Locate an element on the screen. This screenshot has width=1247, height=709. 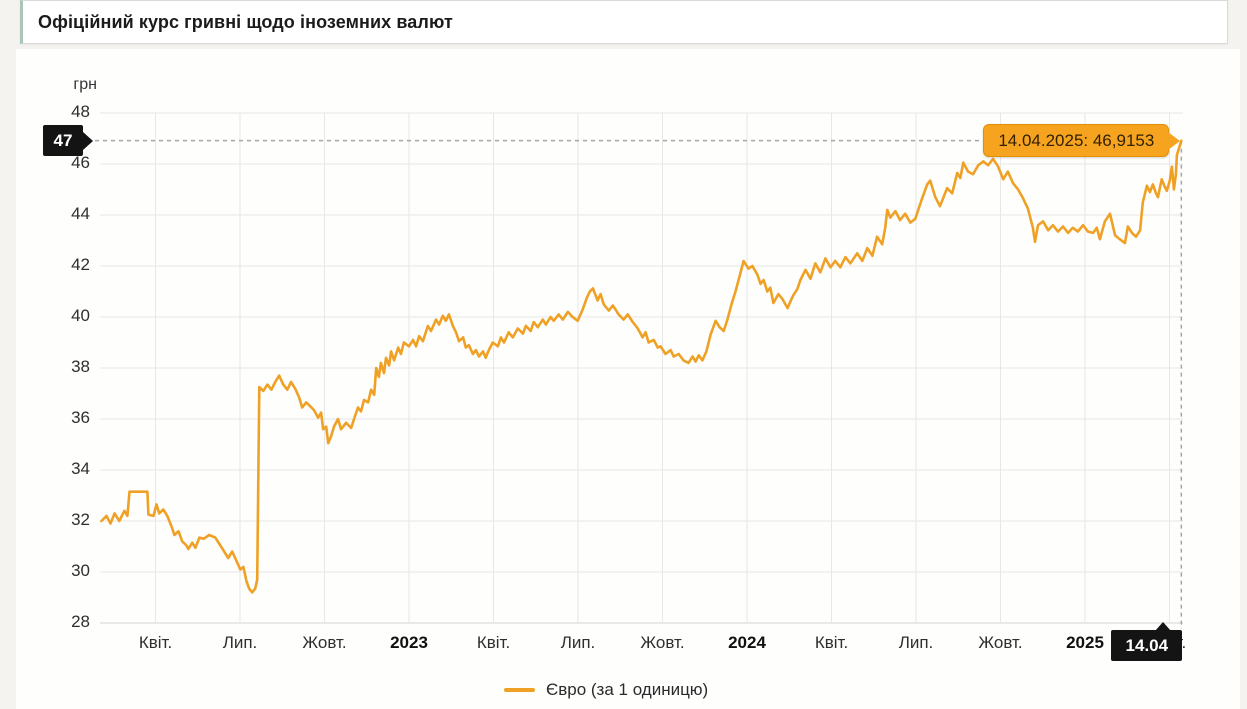
legend-line-swatch is located at coordinates (519, 690).